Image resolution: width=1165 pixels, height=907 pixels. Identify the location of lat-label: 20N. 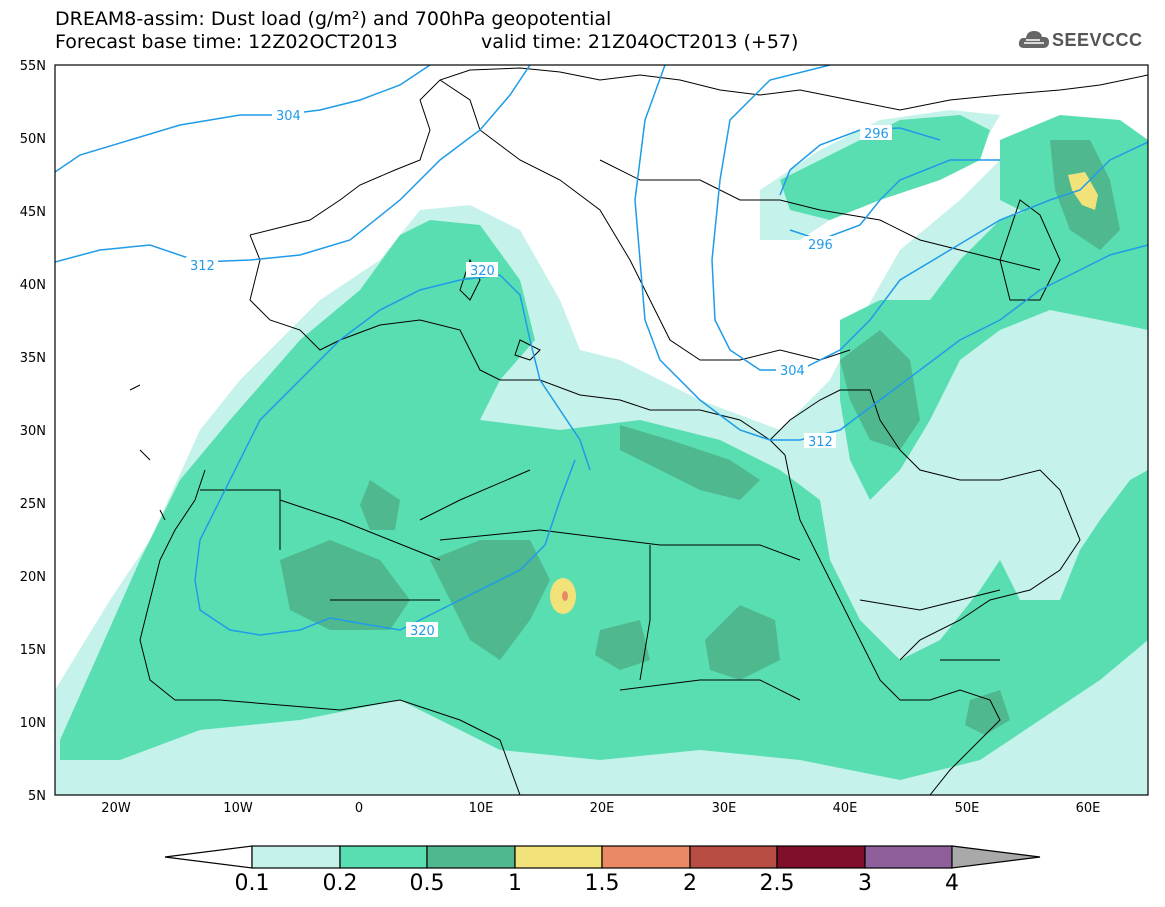
(33, 577).